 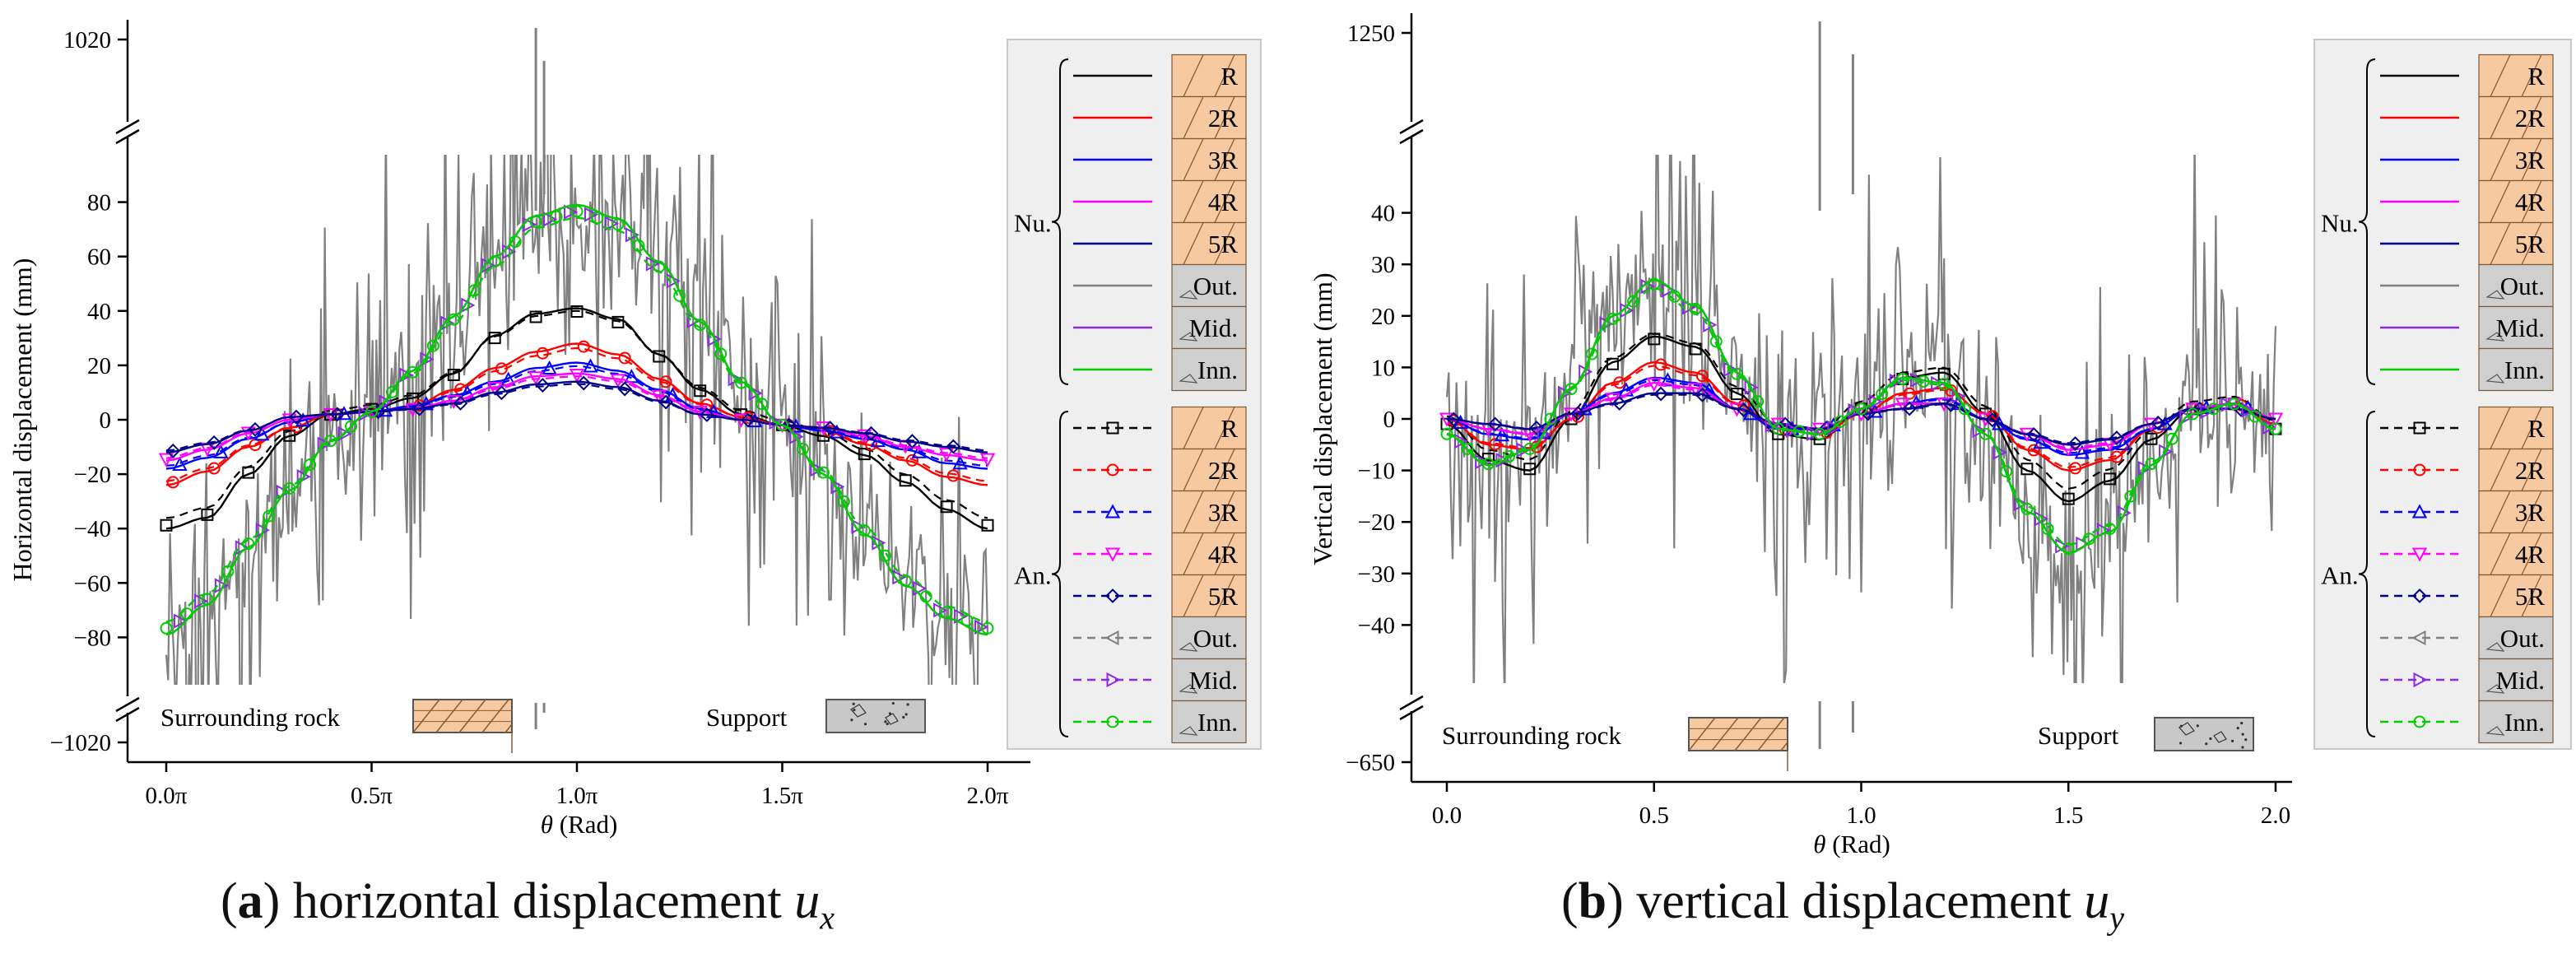 What do you see at coordinates (1112, 428) in the screenshot?
I see `legend-marker-R` at bounding box center [1112, 428].